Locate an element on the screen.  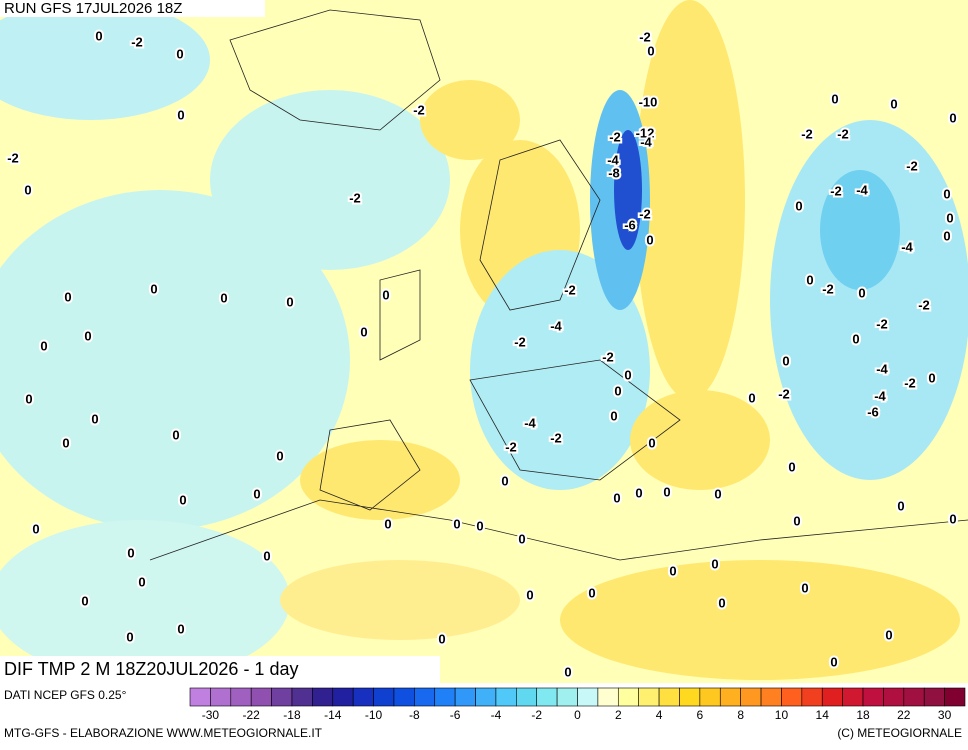
colorbar-tick-label: -22 is located at coordinates (252, 715).